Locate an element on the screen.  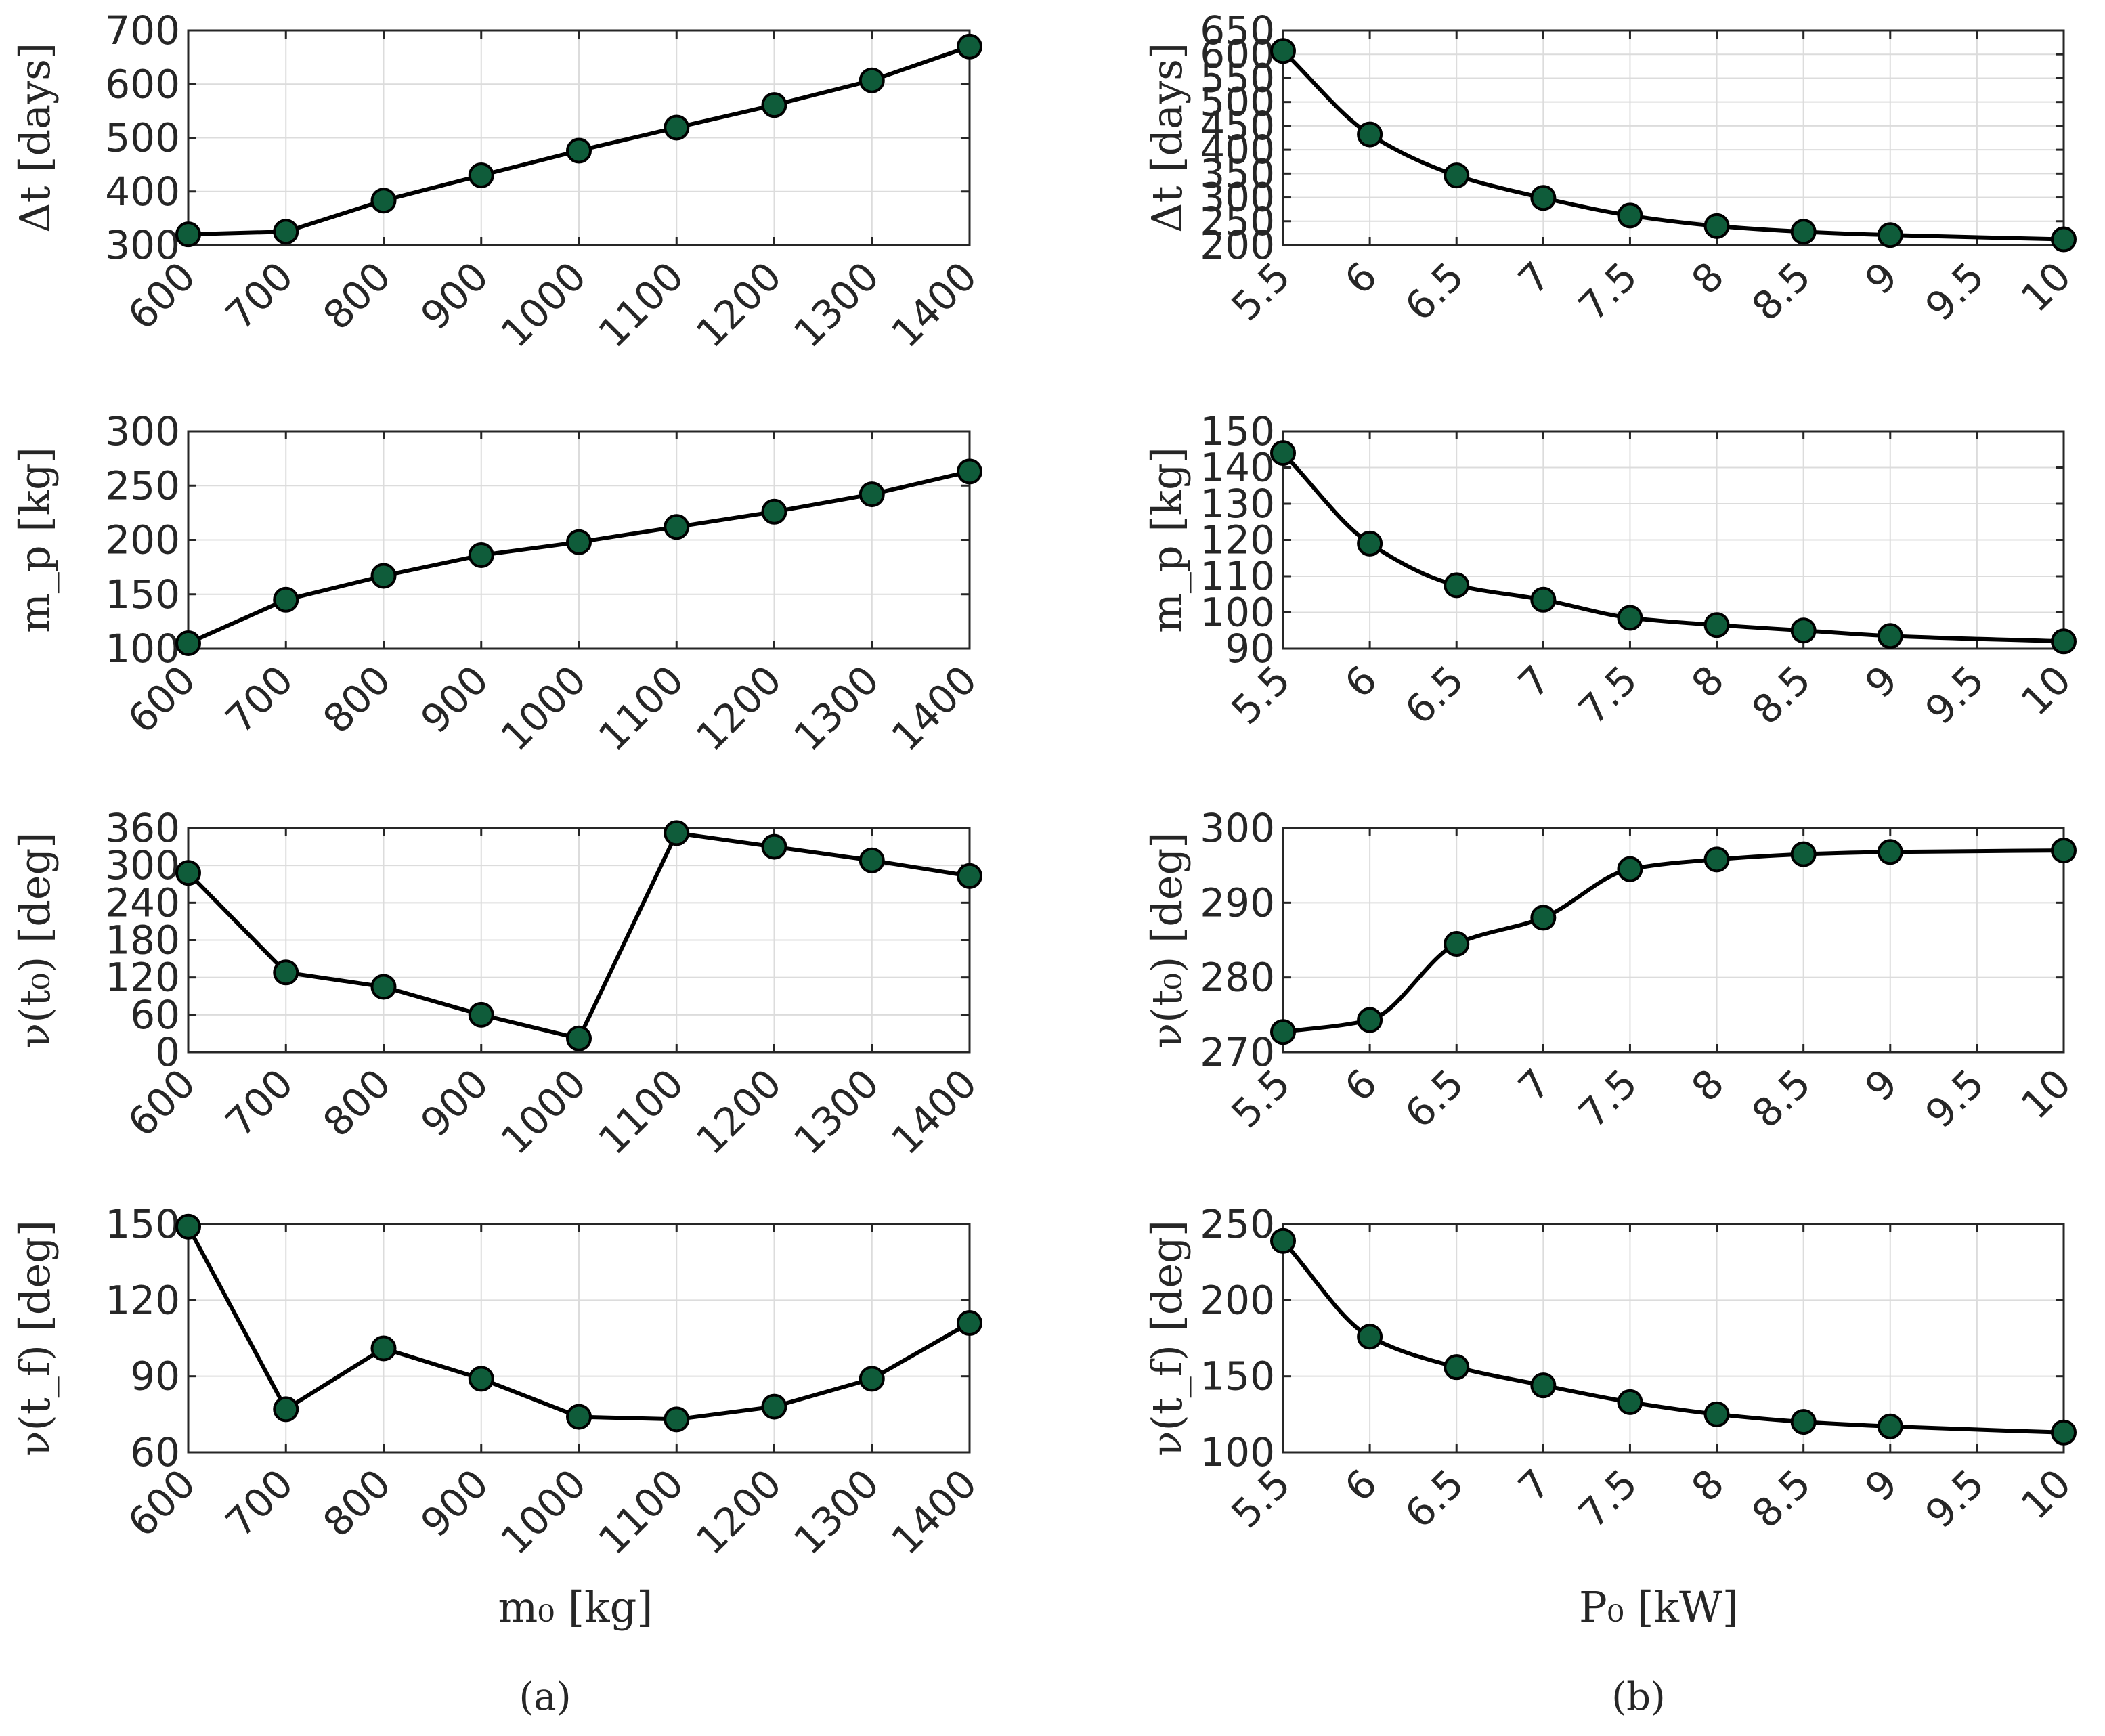
y-tick-label: 90 is located at coordinates (1250, 649).